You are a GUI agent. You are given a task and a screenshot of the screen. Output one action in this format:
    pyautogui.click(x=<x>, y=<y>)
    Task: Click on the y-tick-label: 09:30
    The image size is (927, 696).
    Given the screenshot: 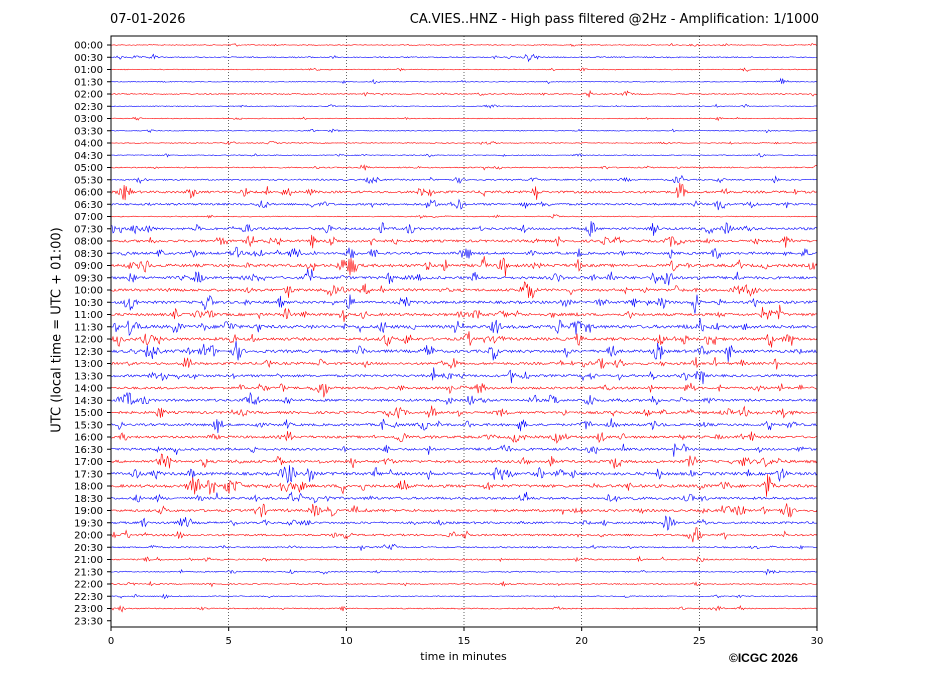 What is the action you would take?
    pyautogui.click(x=88, y=278)
    